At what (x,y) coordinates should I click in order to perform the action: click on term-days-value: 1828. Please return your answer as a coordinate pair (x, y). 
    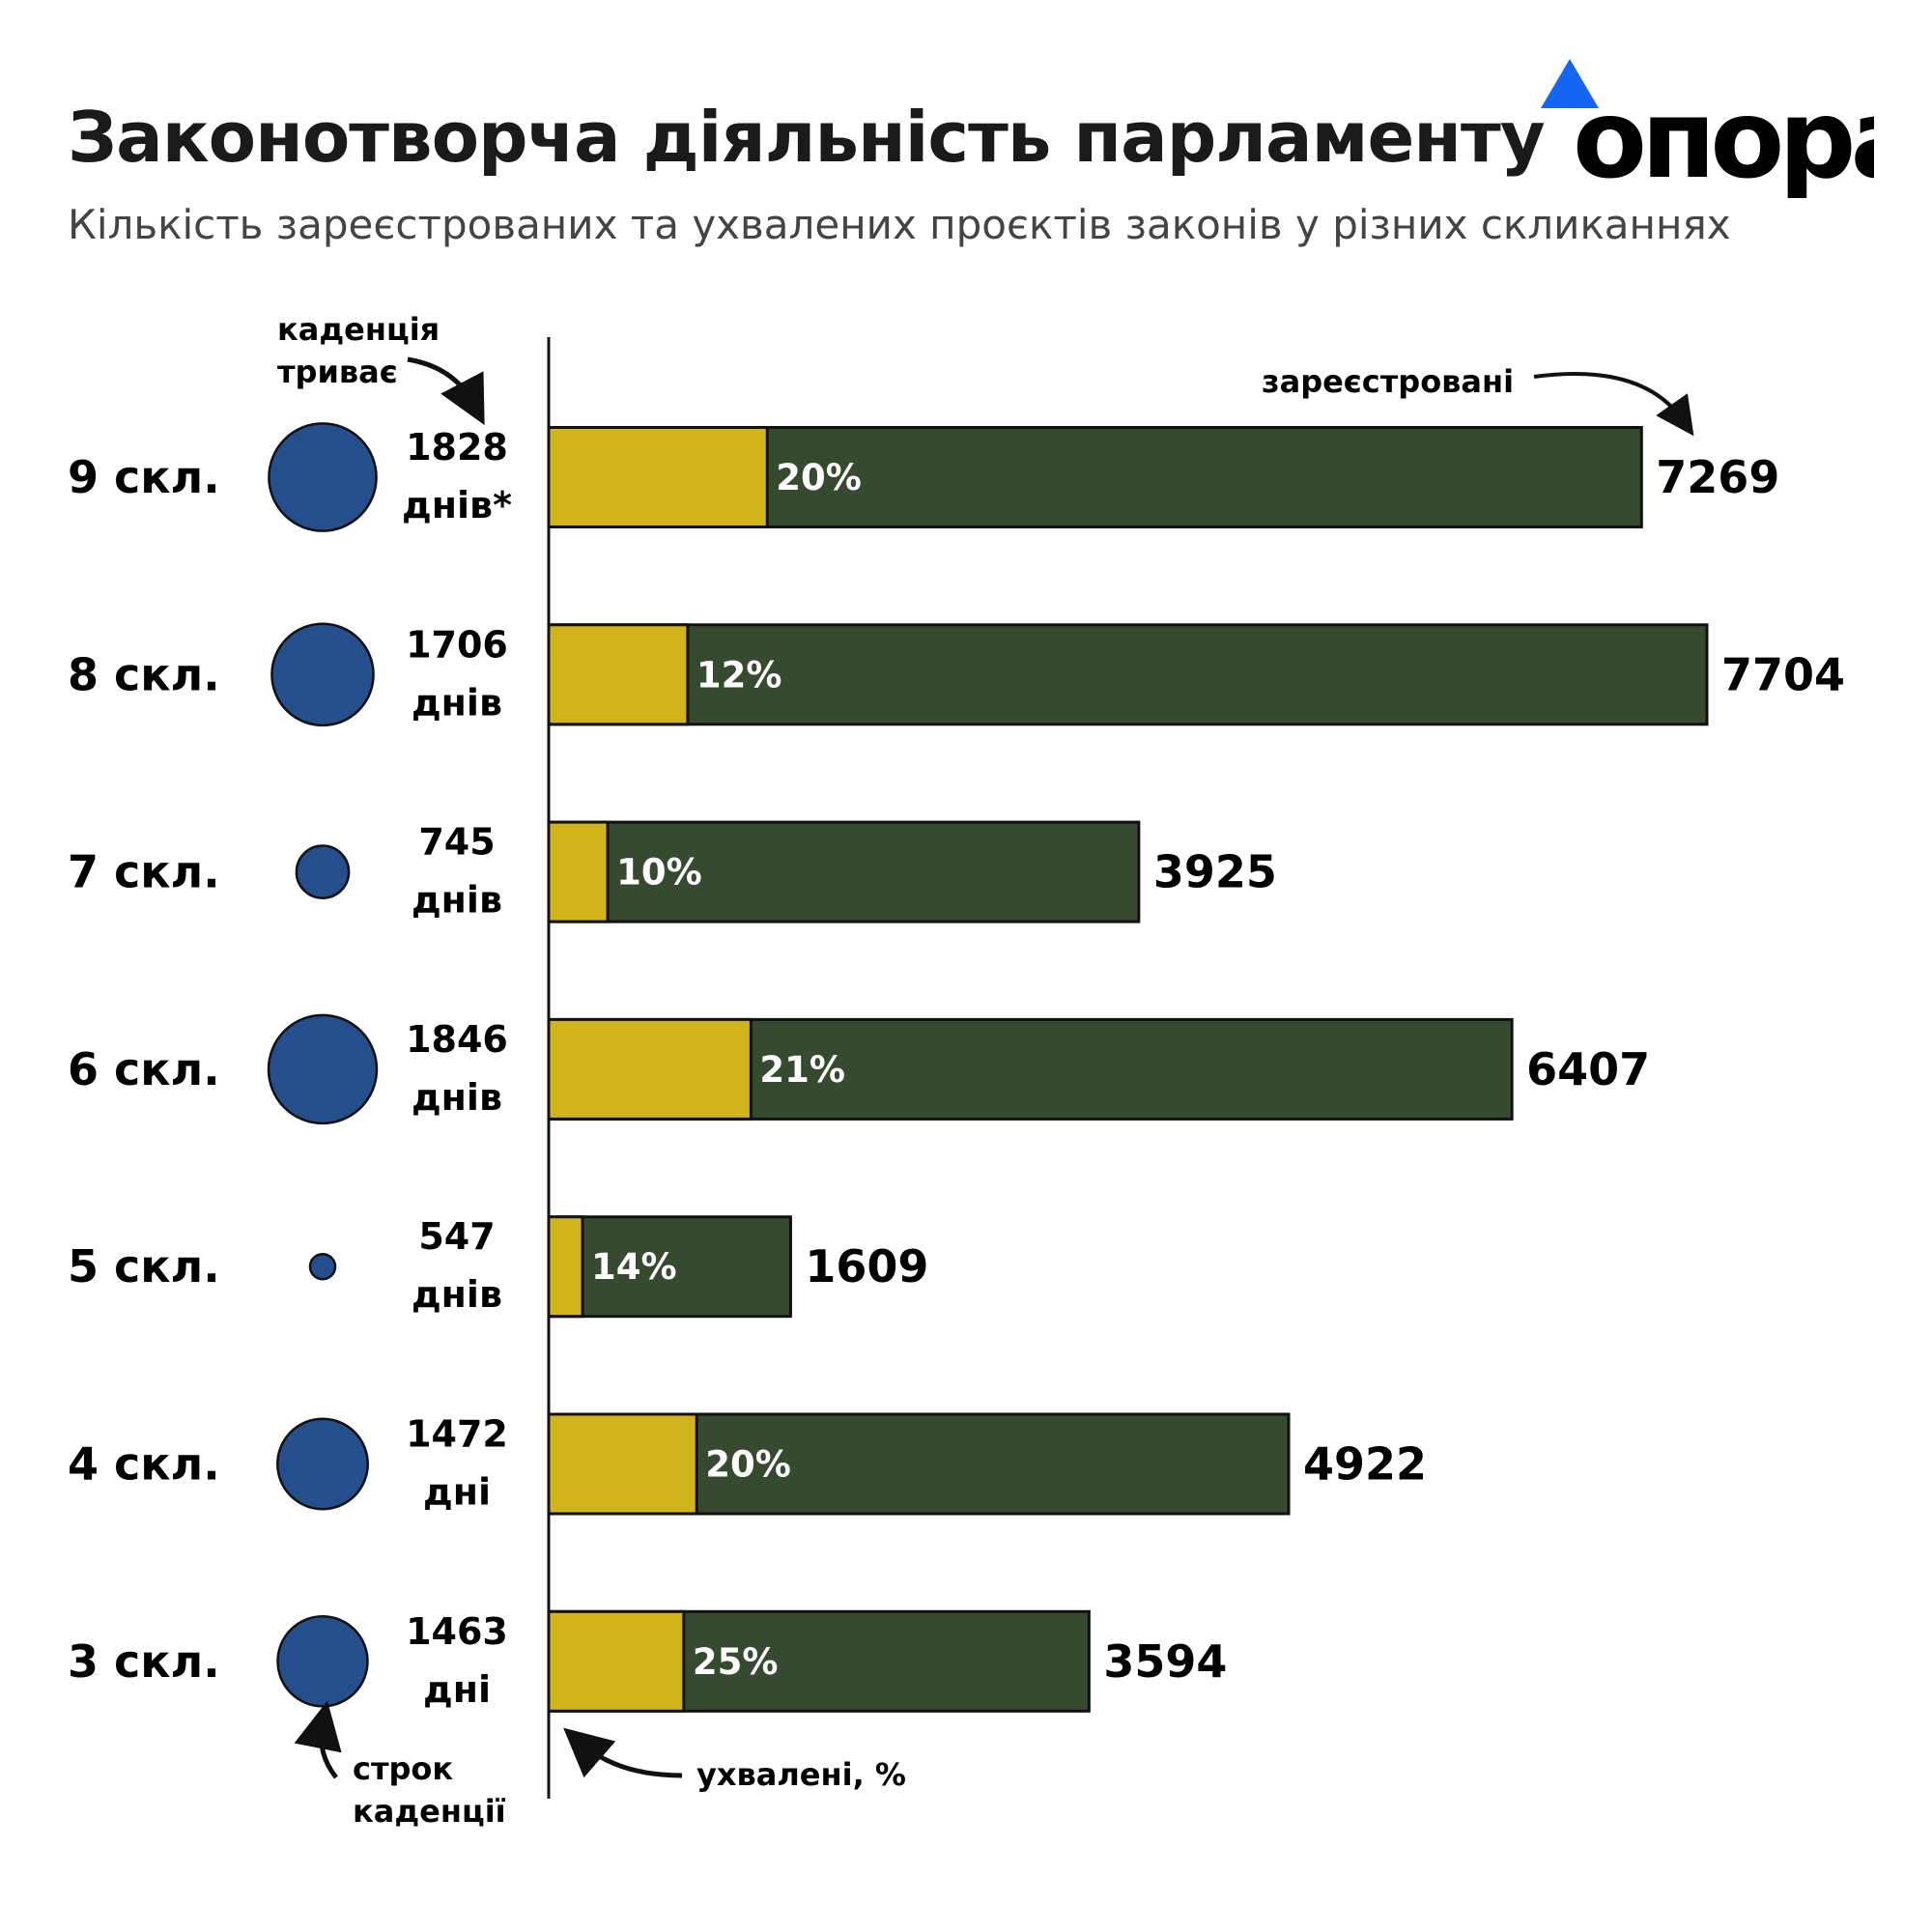
    Looking at the image, I should click on (457, 447).